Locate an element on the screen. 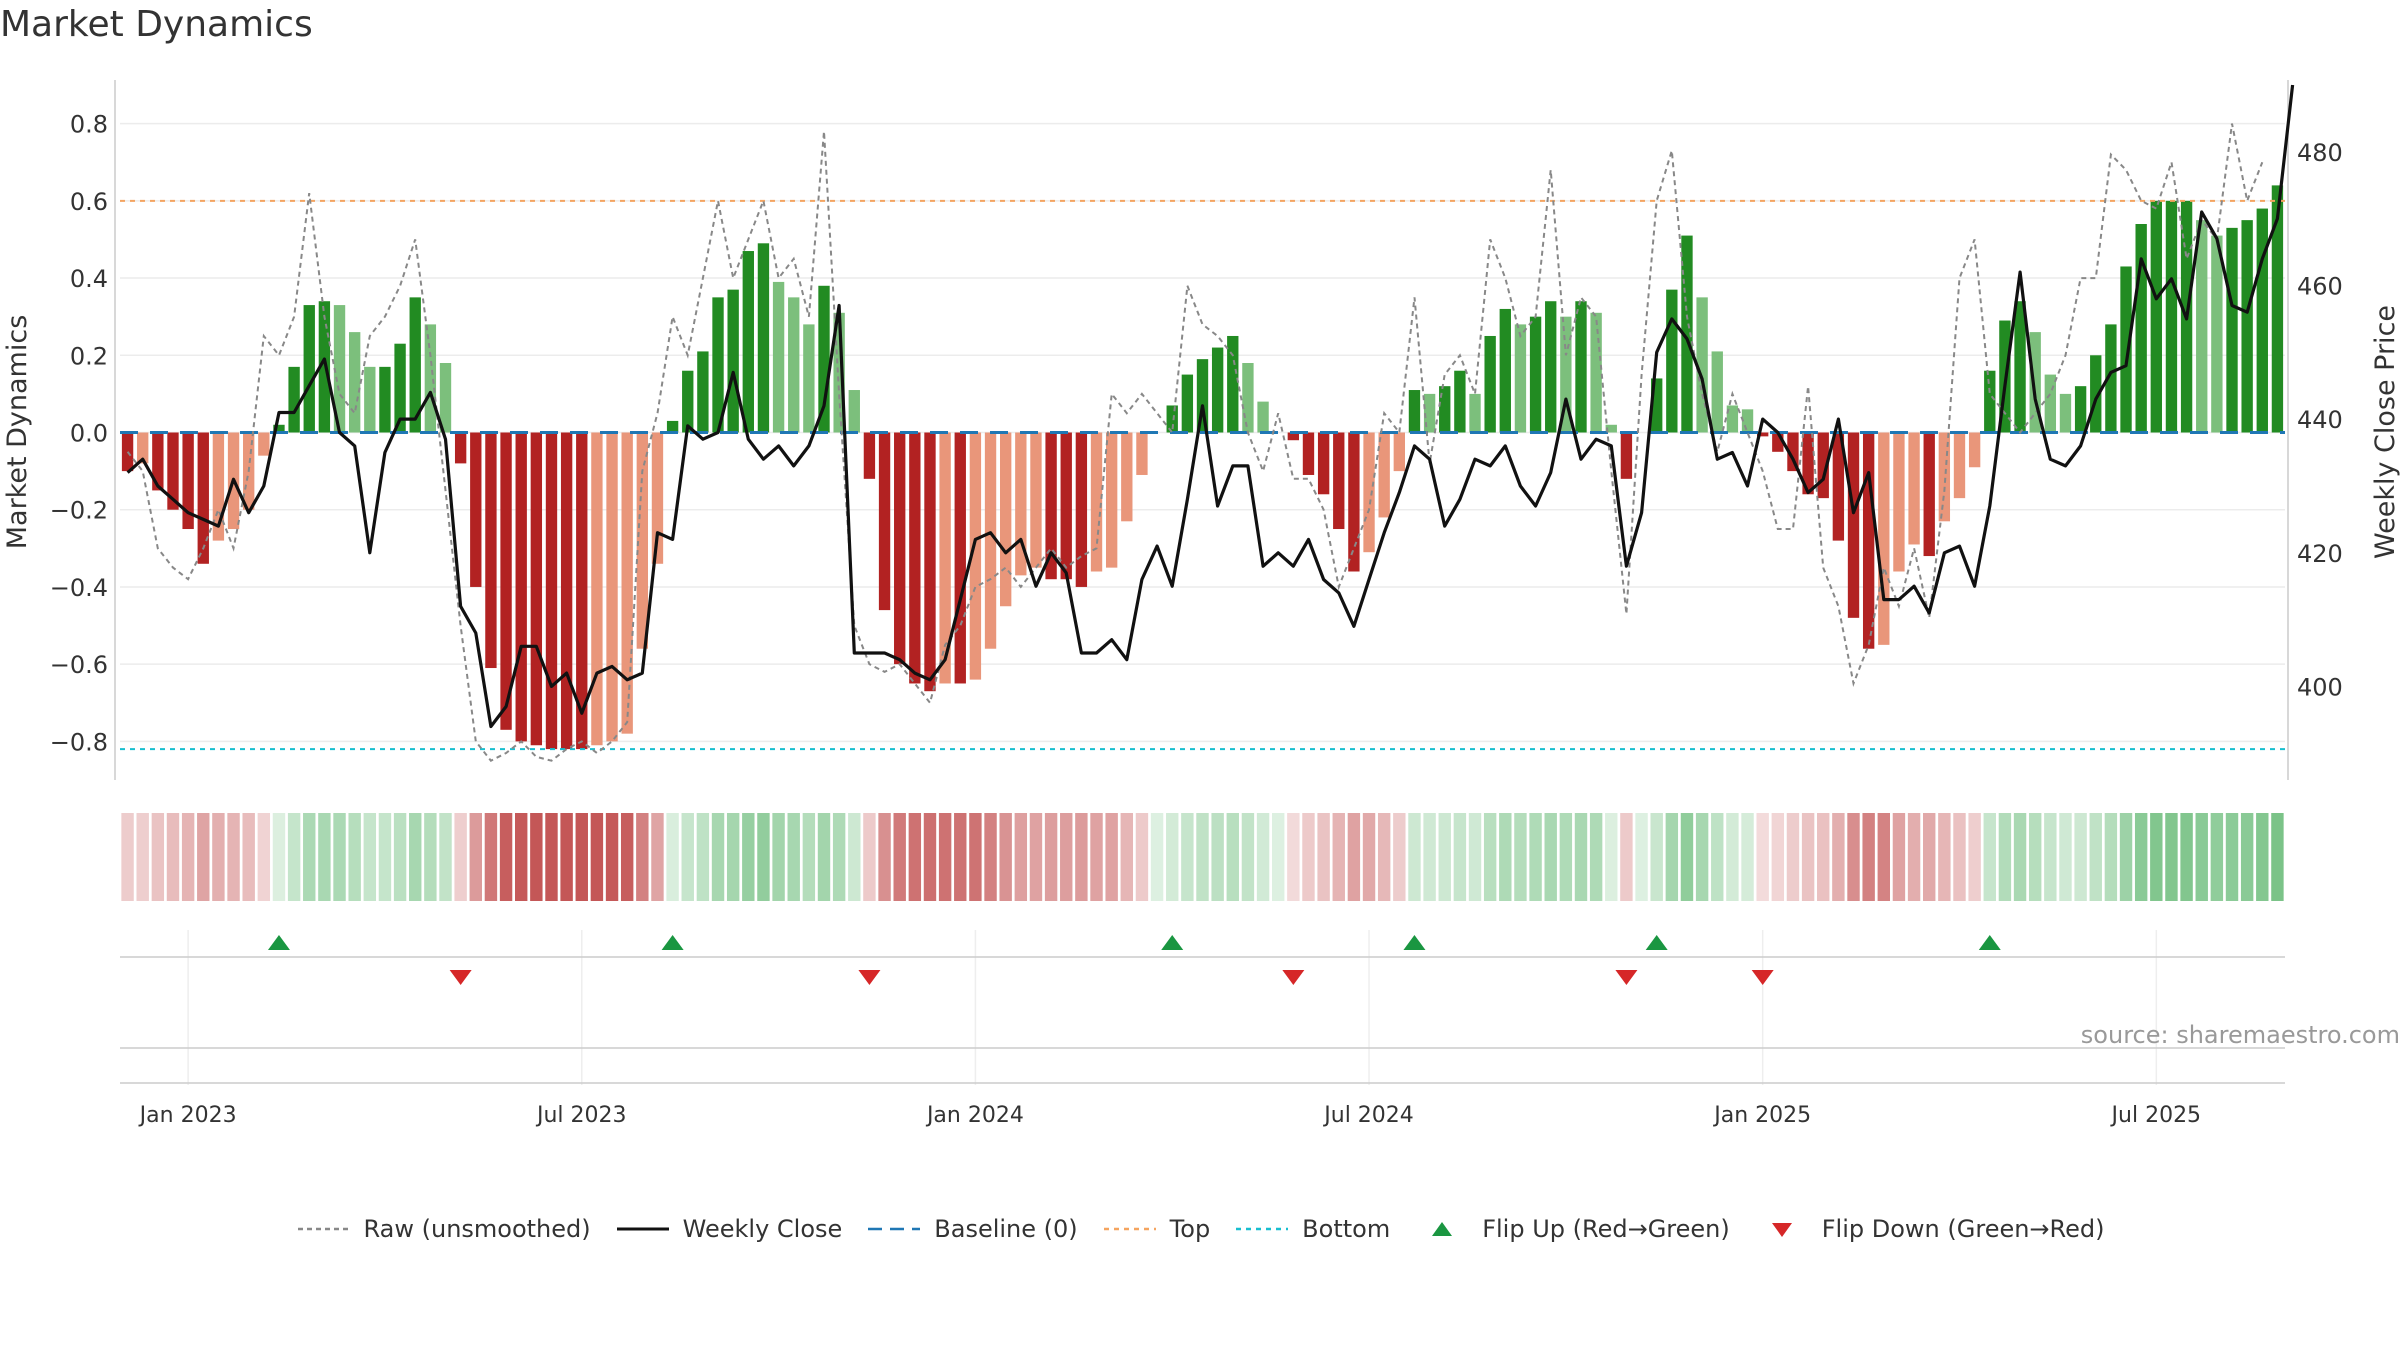  y-tick-label: 0.0 is located at coordinates (89, 434).